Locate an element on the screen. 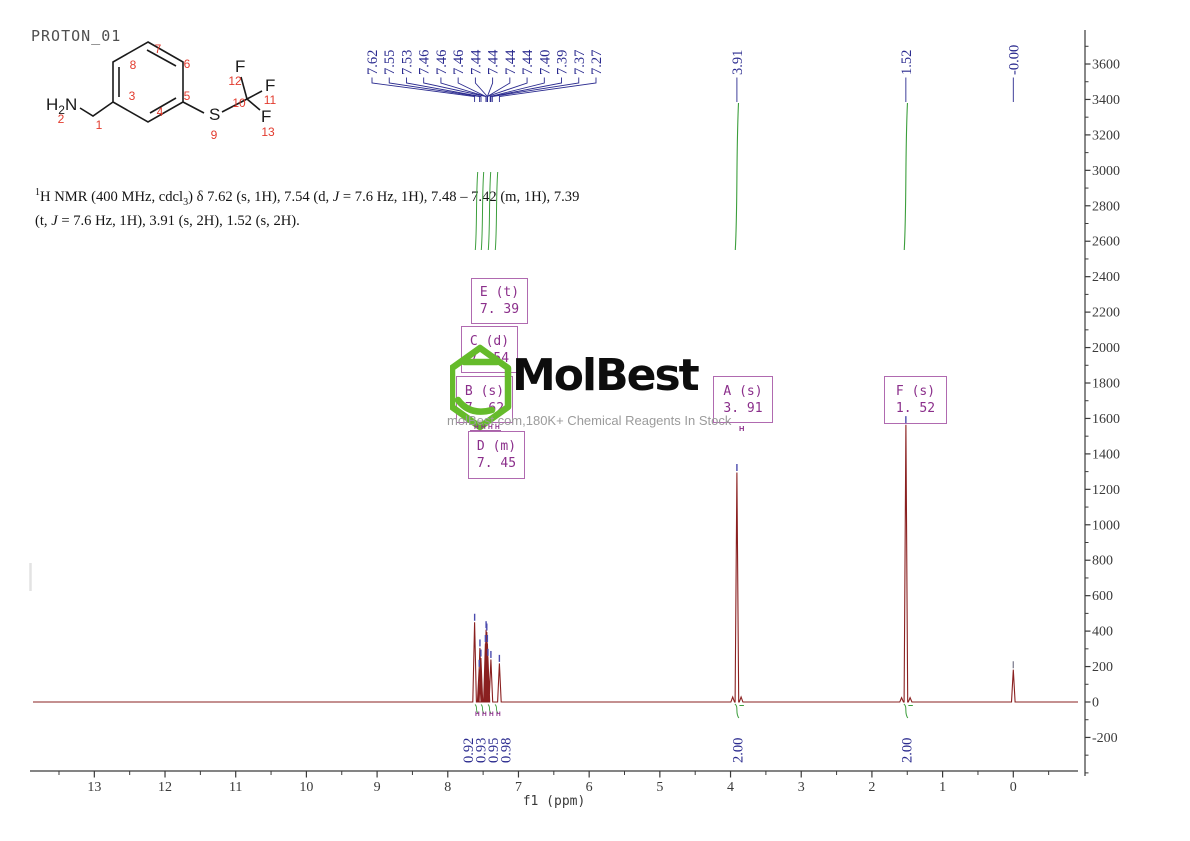  x-axis-tick-label: 0 is located at coordinates (1013, 787).